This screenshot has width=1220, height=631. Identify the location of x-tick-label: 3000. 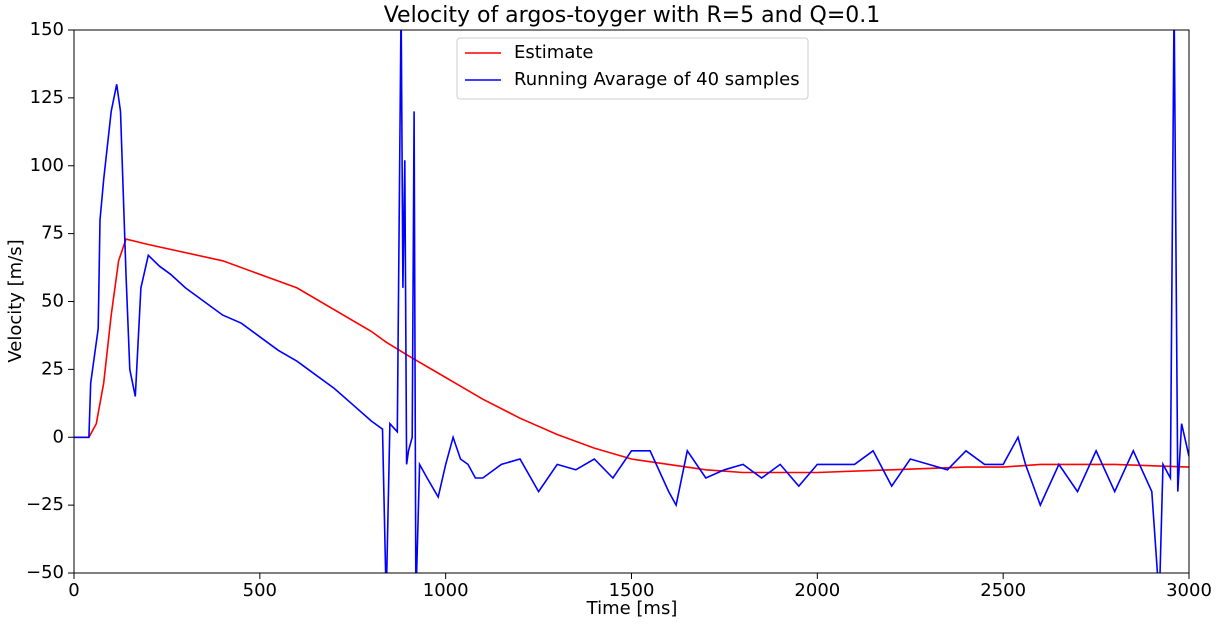
(1189, 590).